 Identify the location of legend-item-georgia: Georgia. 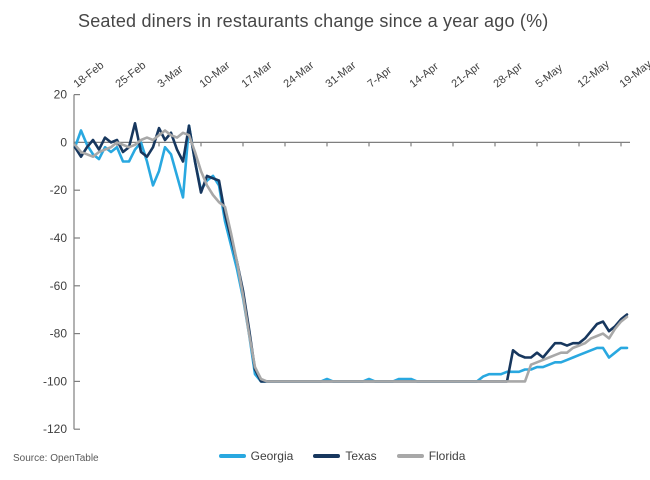
(256, 456).